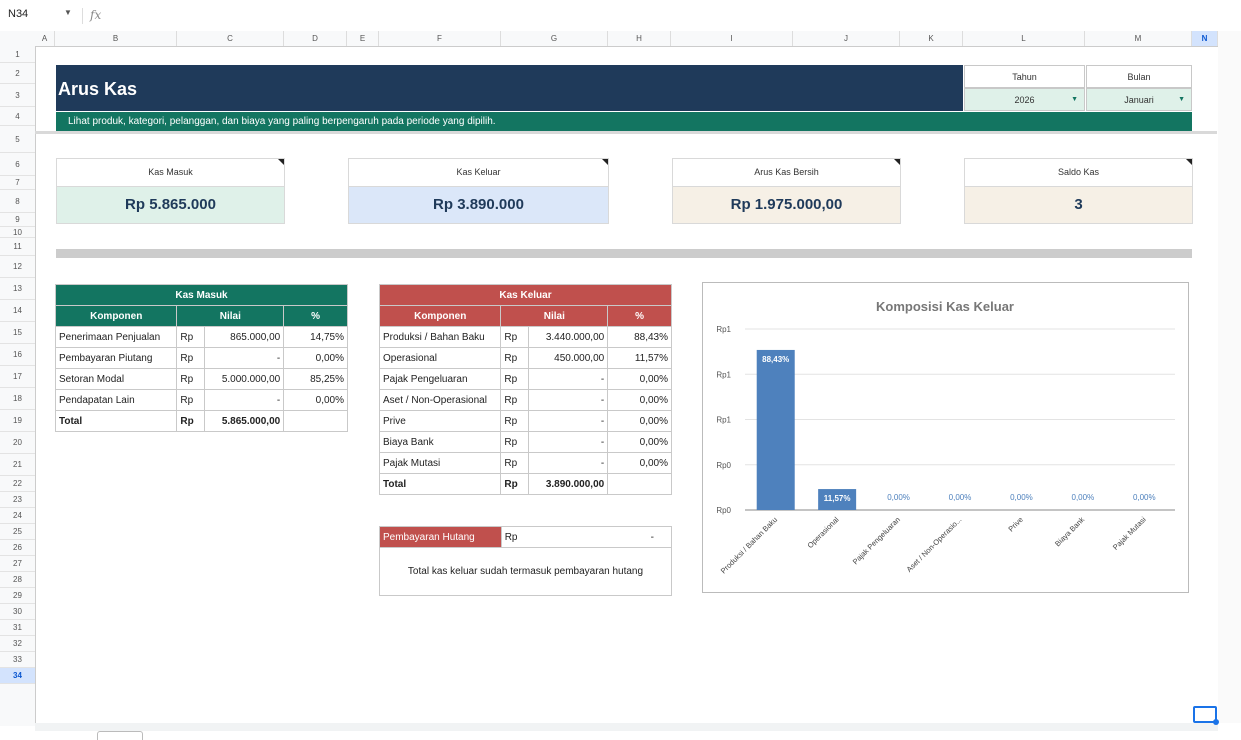  Describe the element at coordinates (17, 183) in the screenshot. I see `row-header-7: 7` at that location.